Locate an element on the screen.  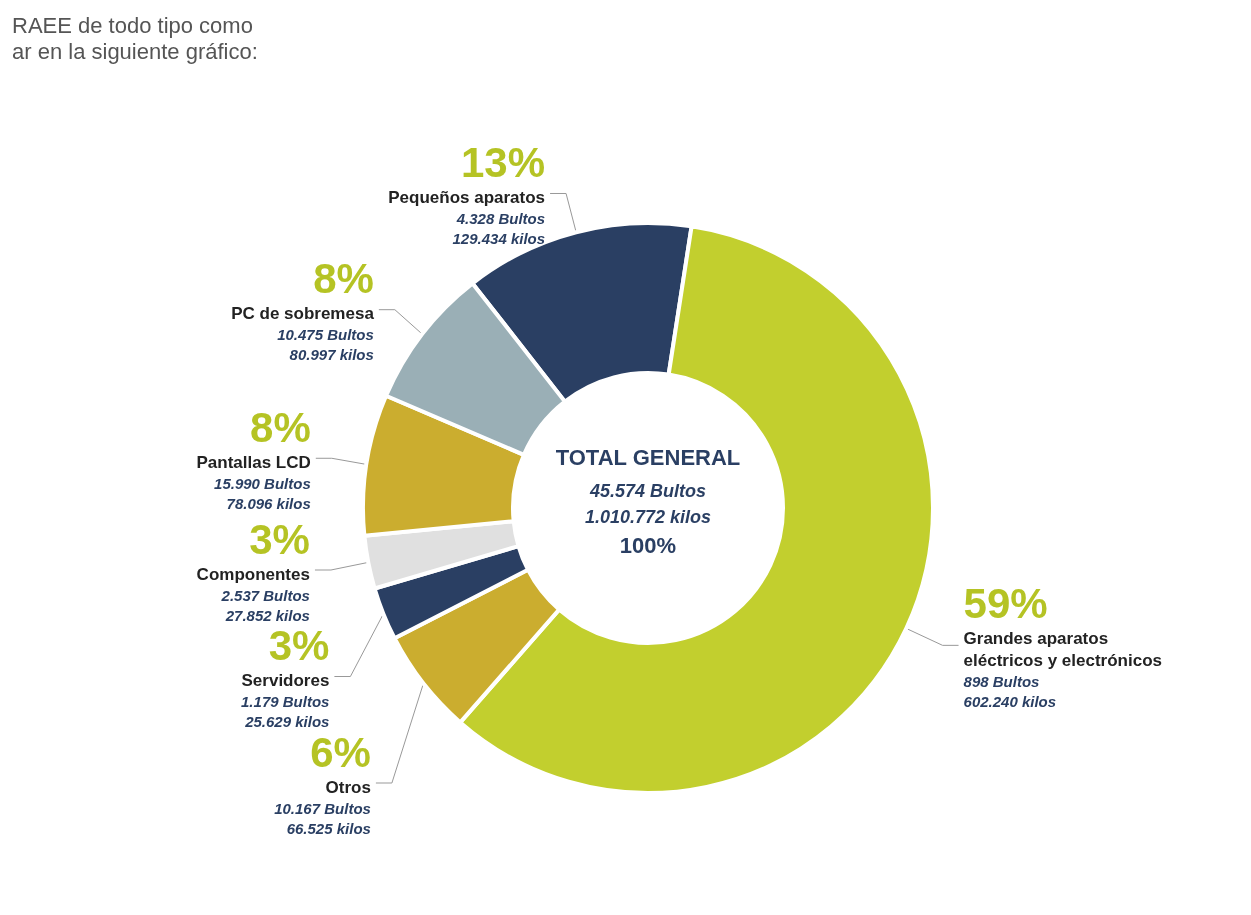
text: 10.167 Bultos 66.525 kilos is located at coordinates (322, 818).